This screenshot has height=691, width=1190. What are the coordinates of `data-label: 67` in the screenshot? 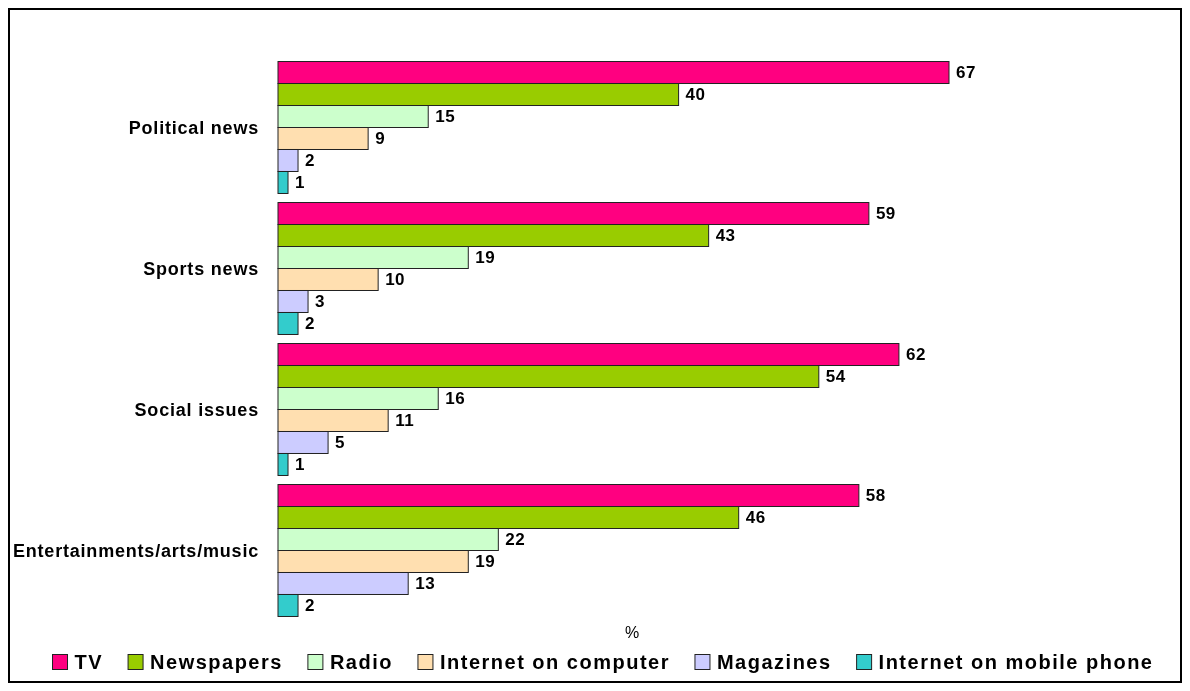 It's located at (966, 73).